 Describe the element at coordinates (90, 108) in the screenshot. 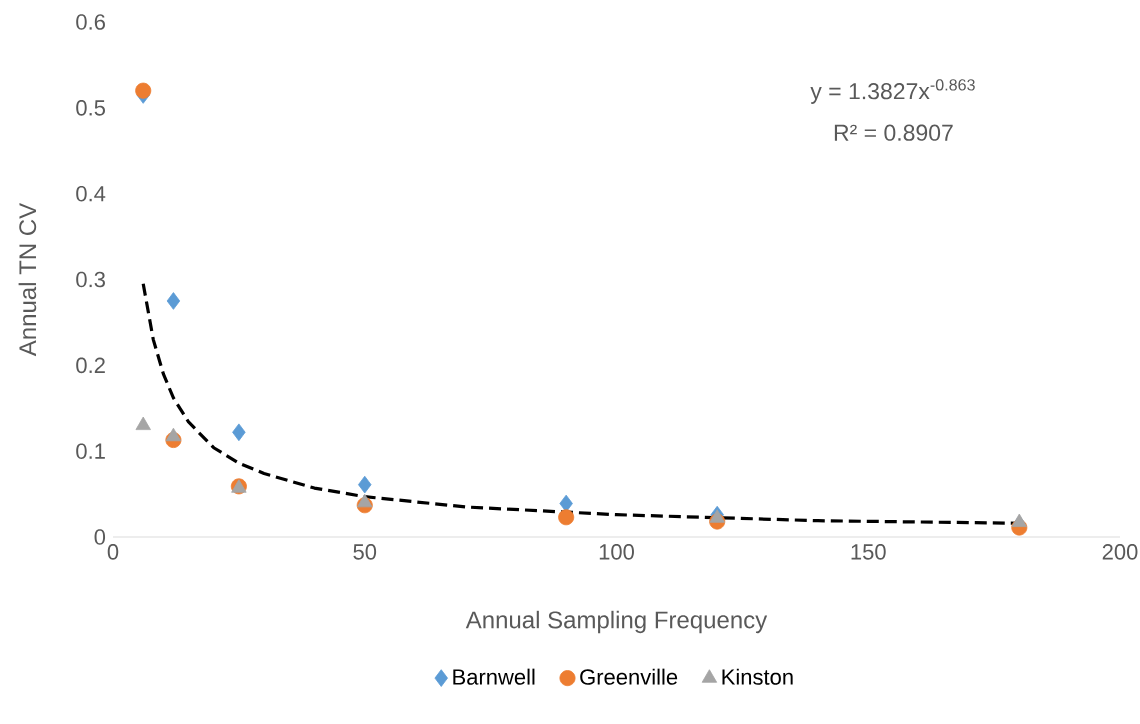

I see `y-tick-label: 0.5` at that location.